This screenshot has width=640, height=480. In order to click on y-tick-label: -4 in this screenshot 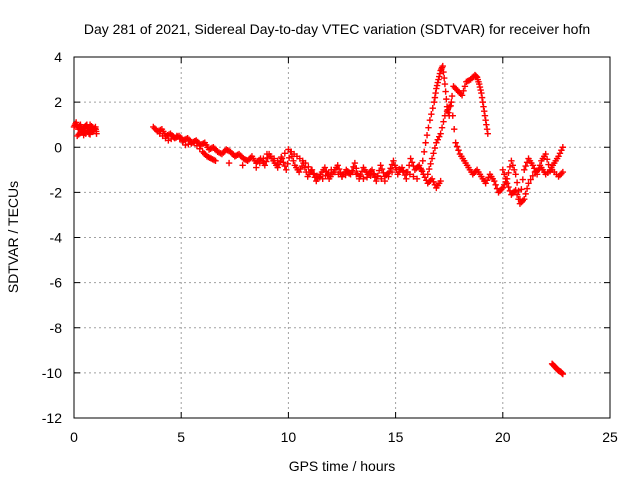, I will do `click(56, 238)`.